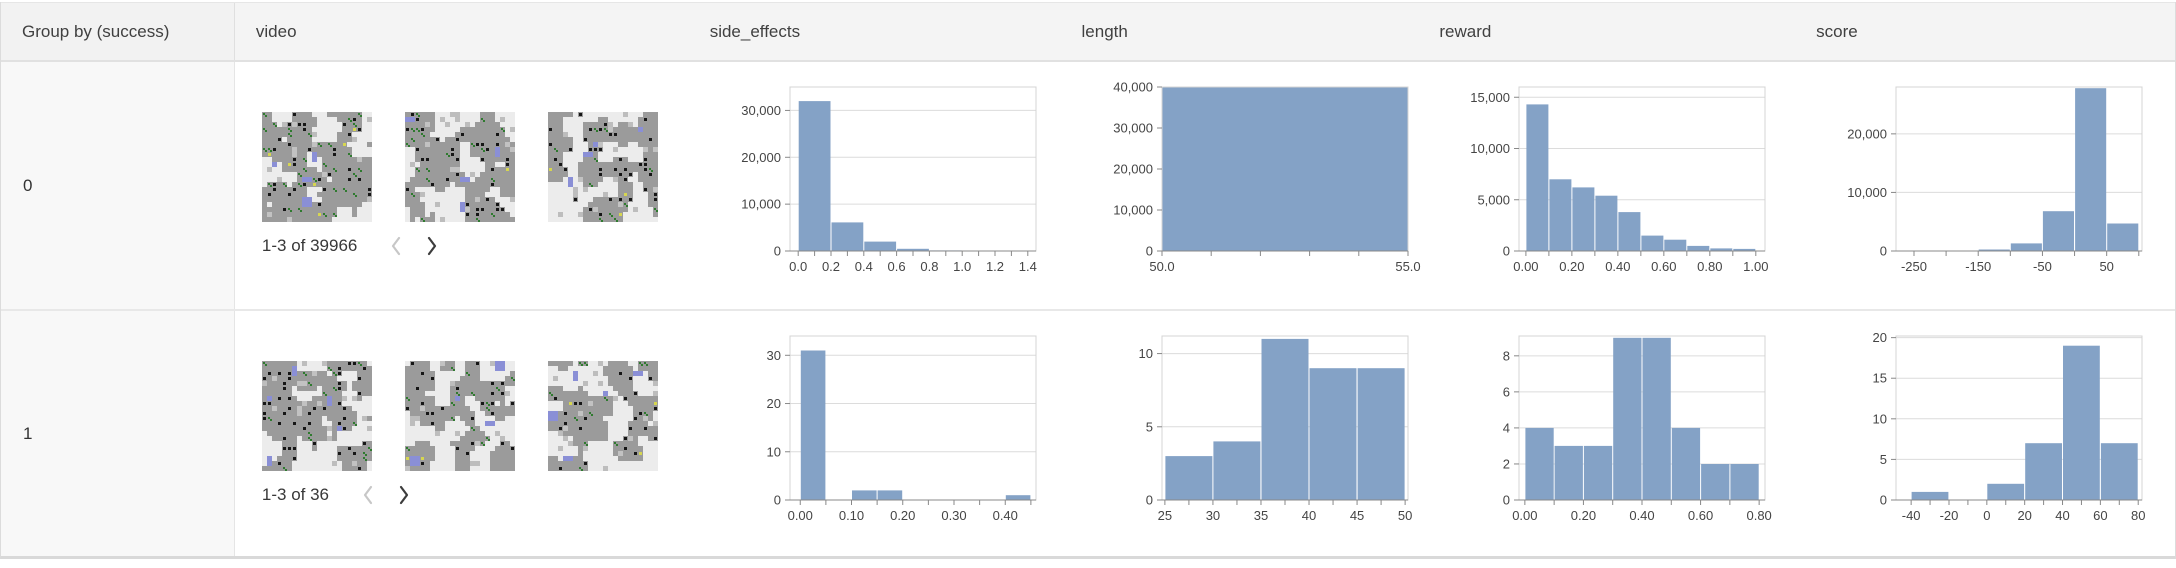 The width and height of the screenshot is (2176, 568). I want to click on column-header-group-by-success: Group by (success), so click(118, 31).